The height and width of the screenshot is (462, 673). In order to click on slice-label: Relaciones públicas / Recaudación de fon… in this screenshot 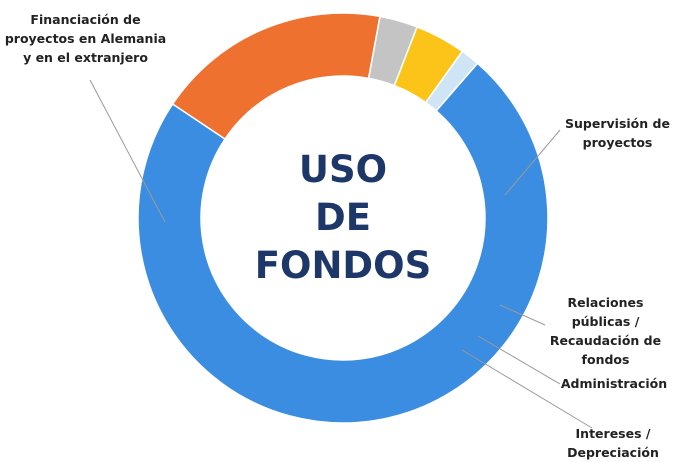, I will do `click(605, 331)`.